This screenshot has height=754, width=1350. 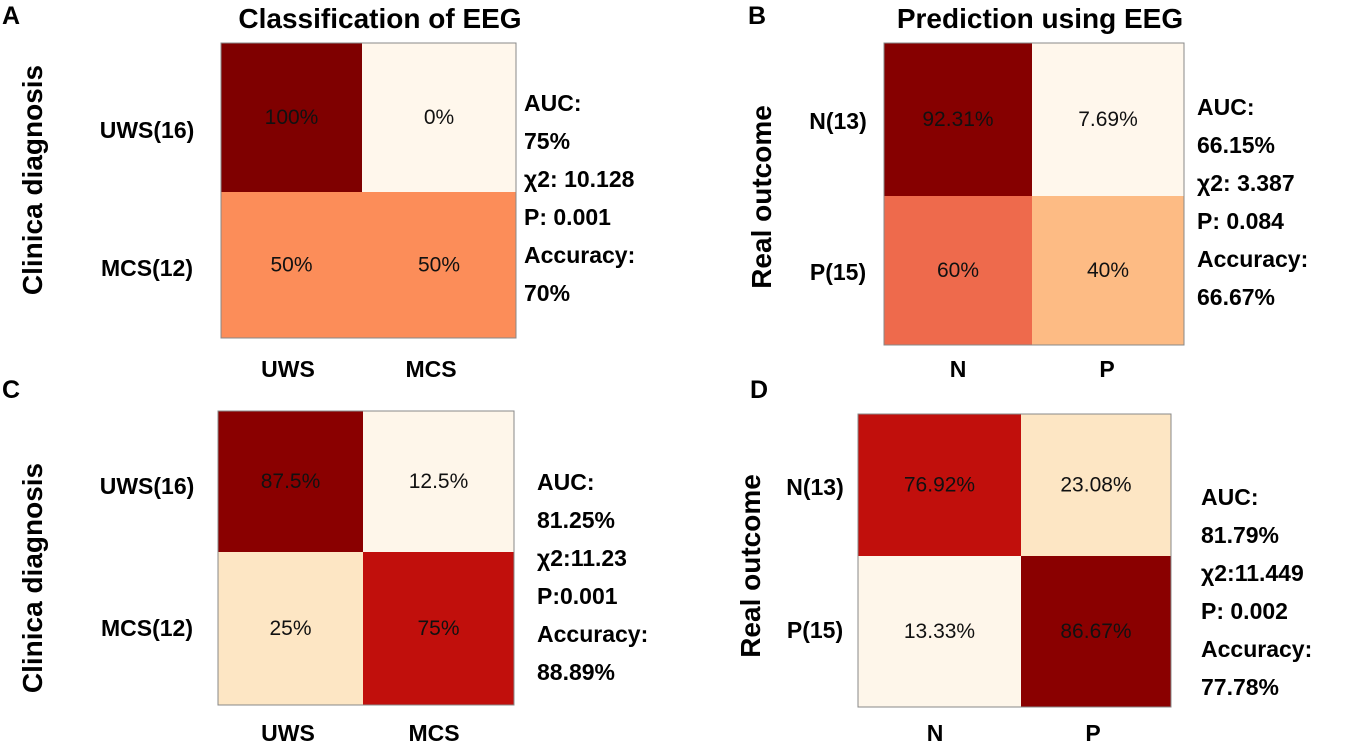 I want to click on panel-a-col-label-1: MCS, so click(x=430, y=369).